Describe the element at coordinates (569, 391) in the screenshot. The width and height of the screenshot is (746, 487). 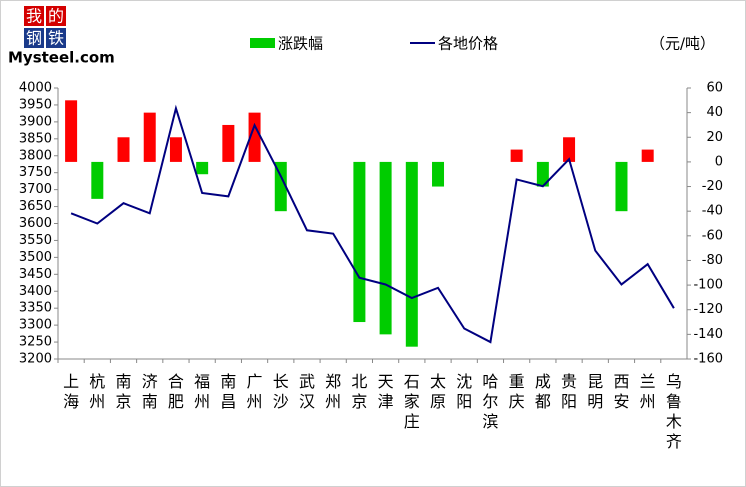
I see `x-tick-label: 贵阳` at that location.